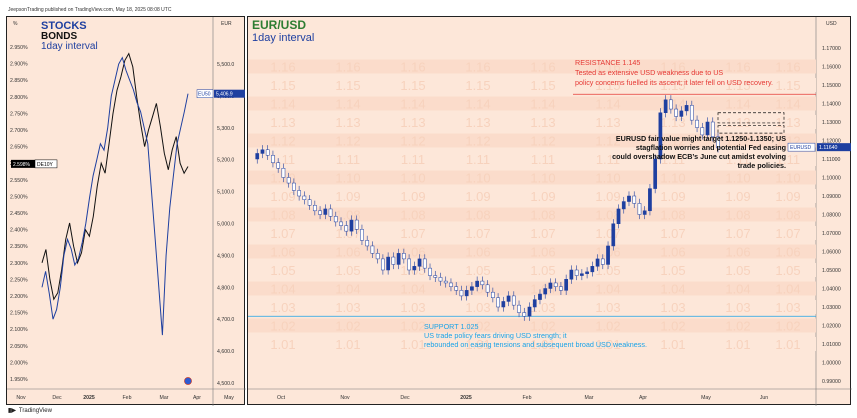 This screenshot has width=857, height=418. I want to click on eu50-value: 5,406.9, so click(224, 95).